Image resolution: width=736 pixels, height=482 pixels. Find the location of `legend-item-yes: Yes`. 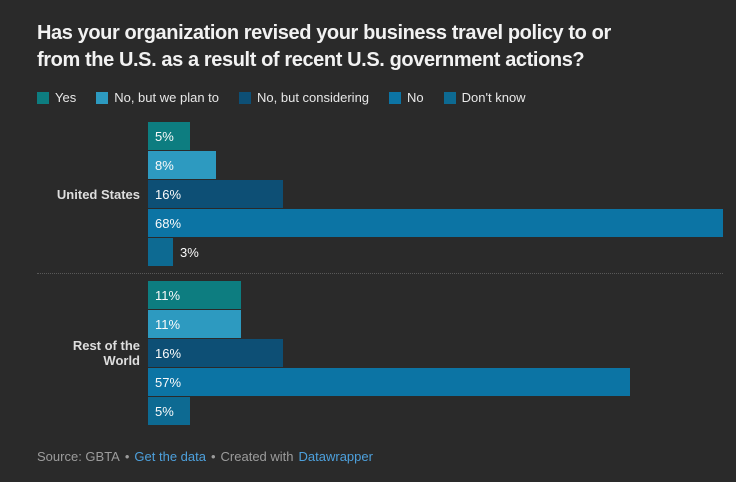

legend-item-yes: Yes is located at coordinates (56, 97).